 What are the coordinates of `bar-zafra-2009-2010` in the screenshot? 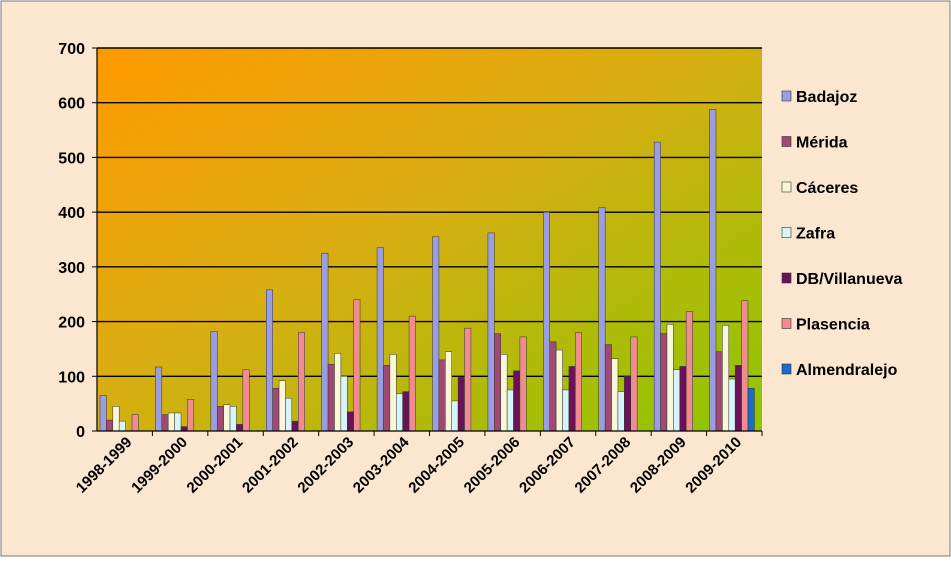 It's located at (732, 405).